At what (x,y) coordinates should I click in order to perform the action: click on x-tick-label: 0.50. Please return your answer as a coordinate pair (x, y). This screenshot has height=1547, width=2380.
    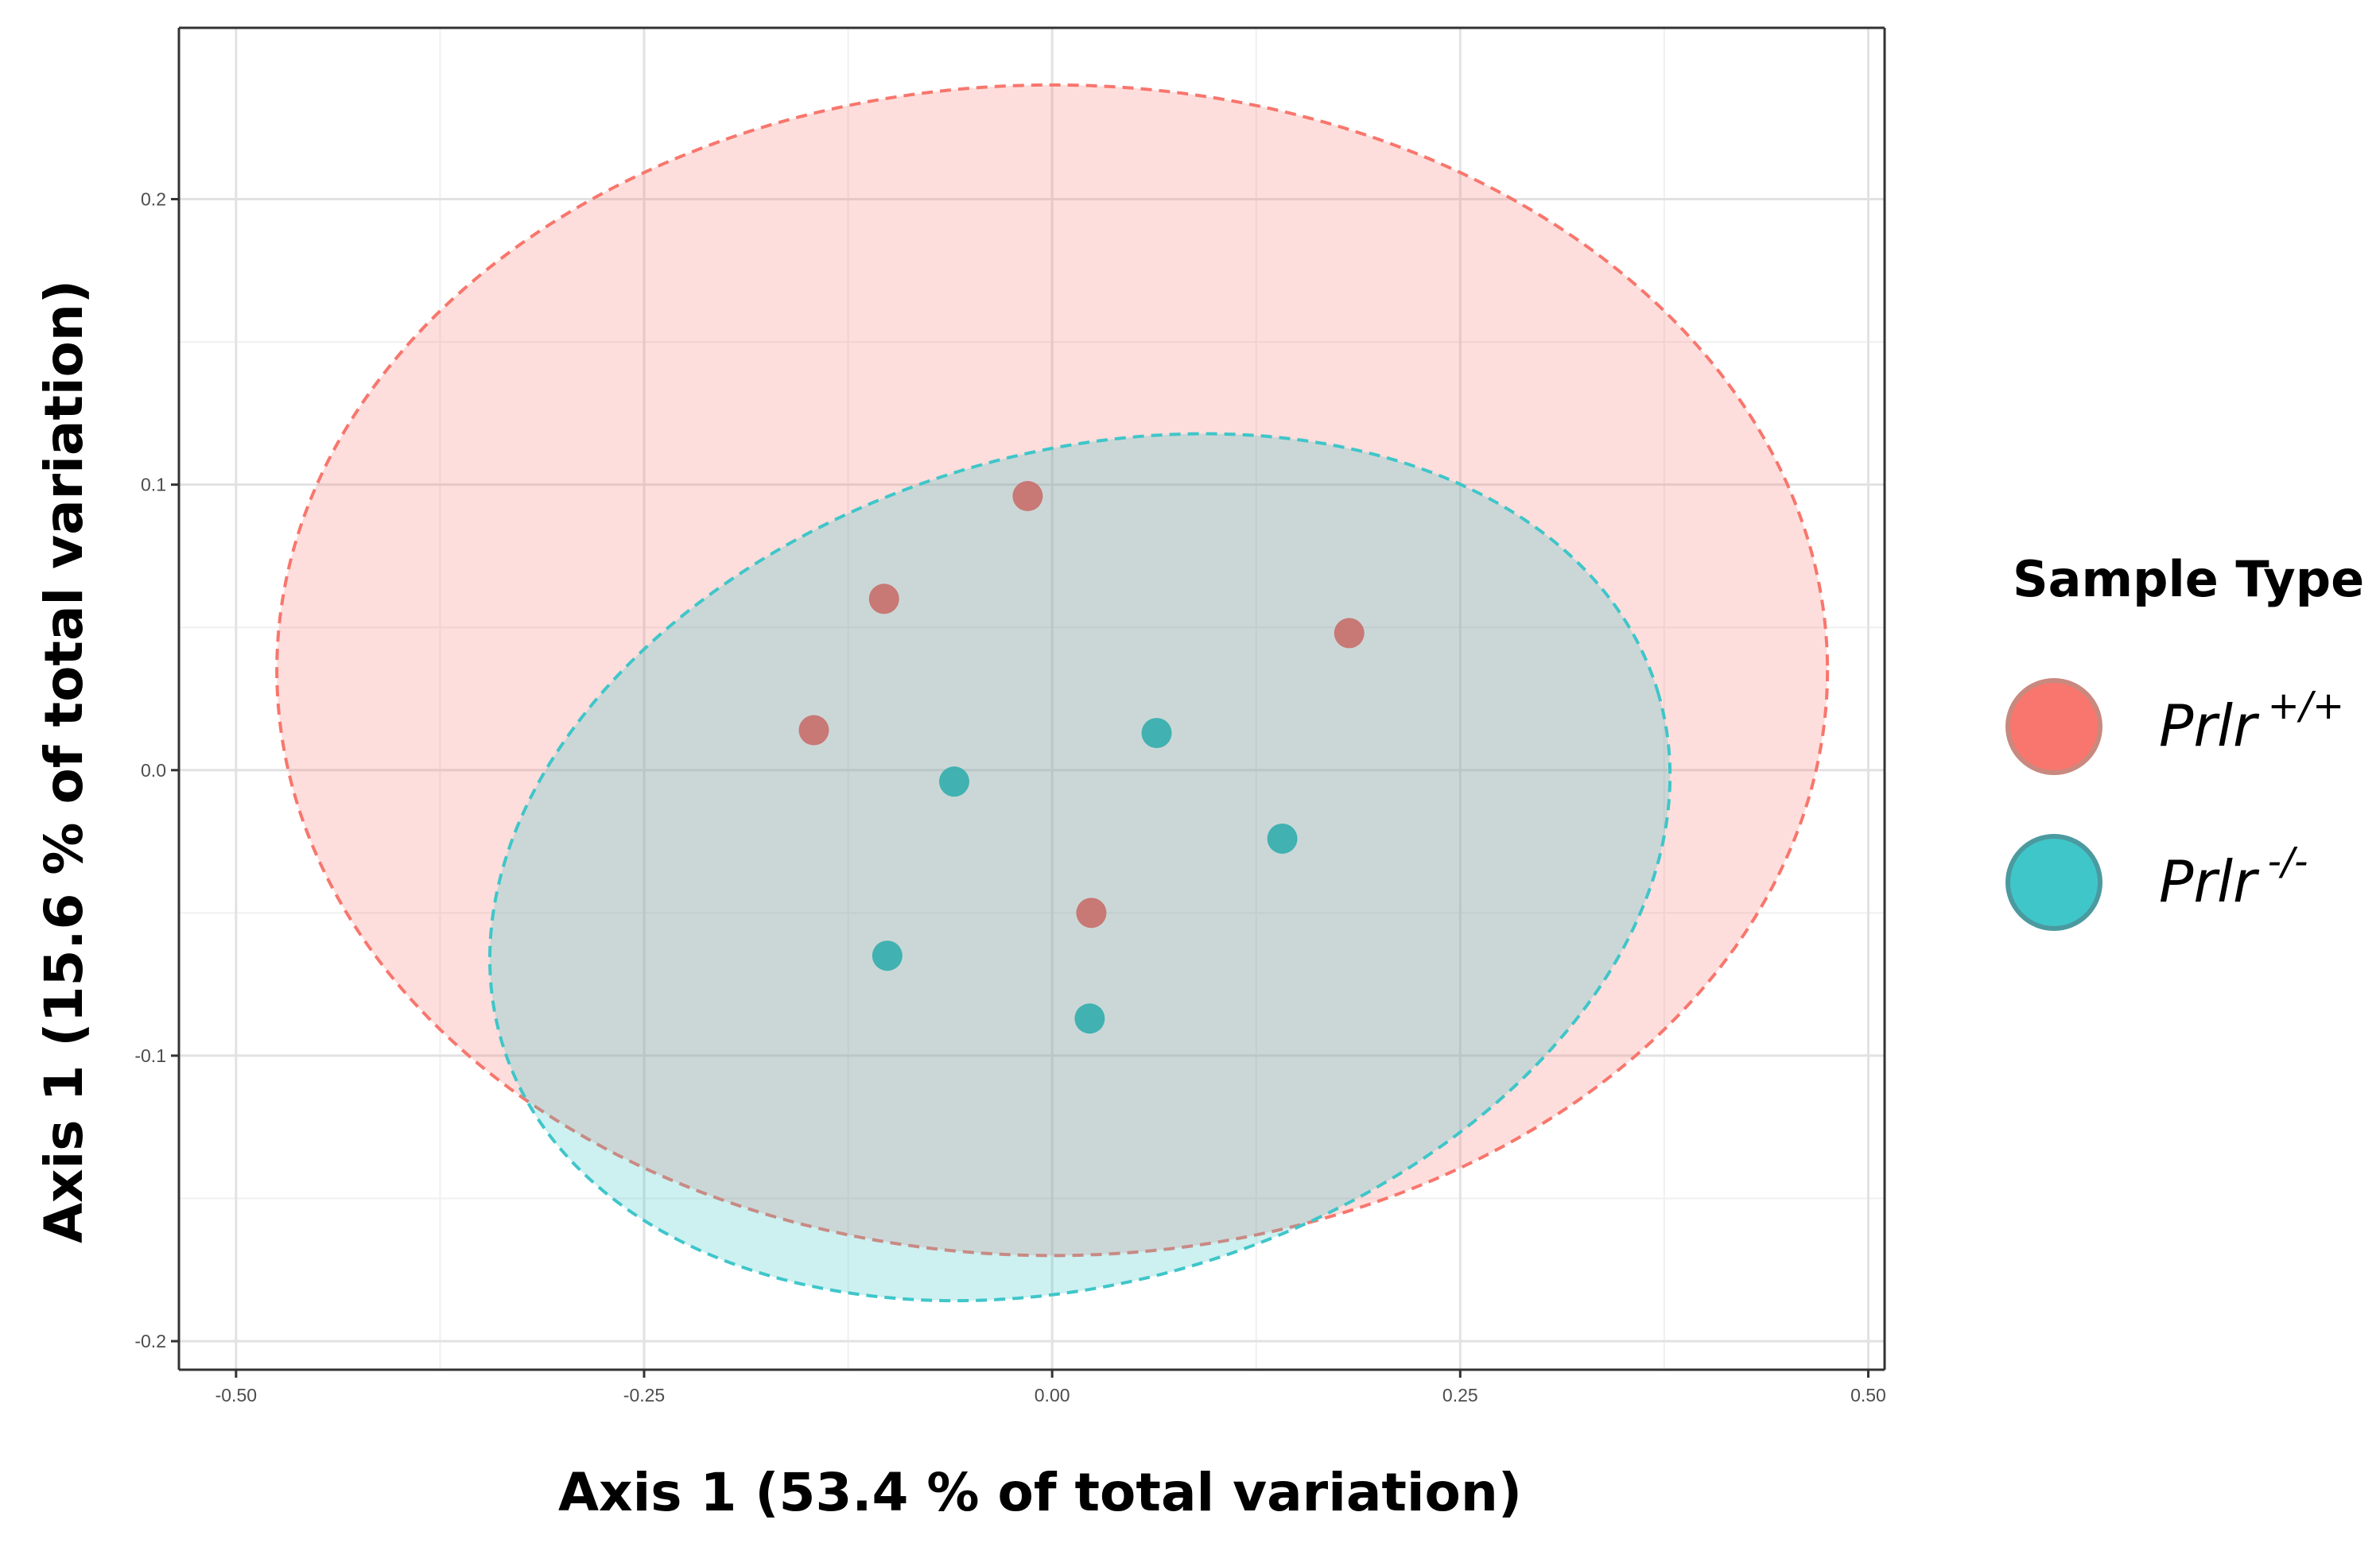
    Looking at the image, I should click on (1868, 1395).